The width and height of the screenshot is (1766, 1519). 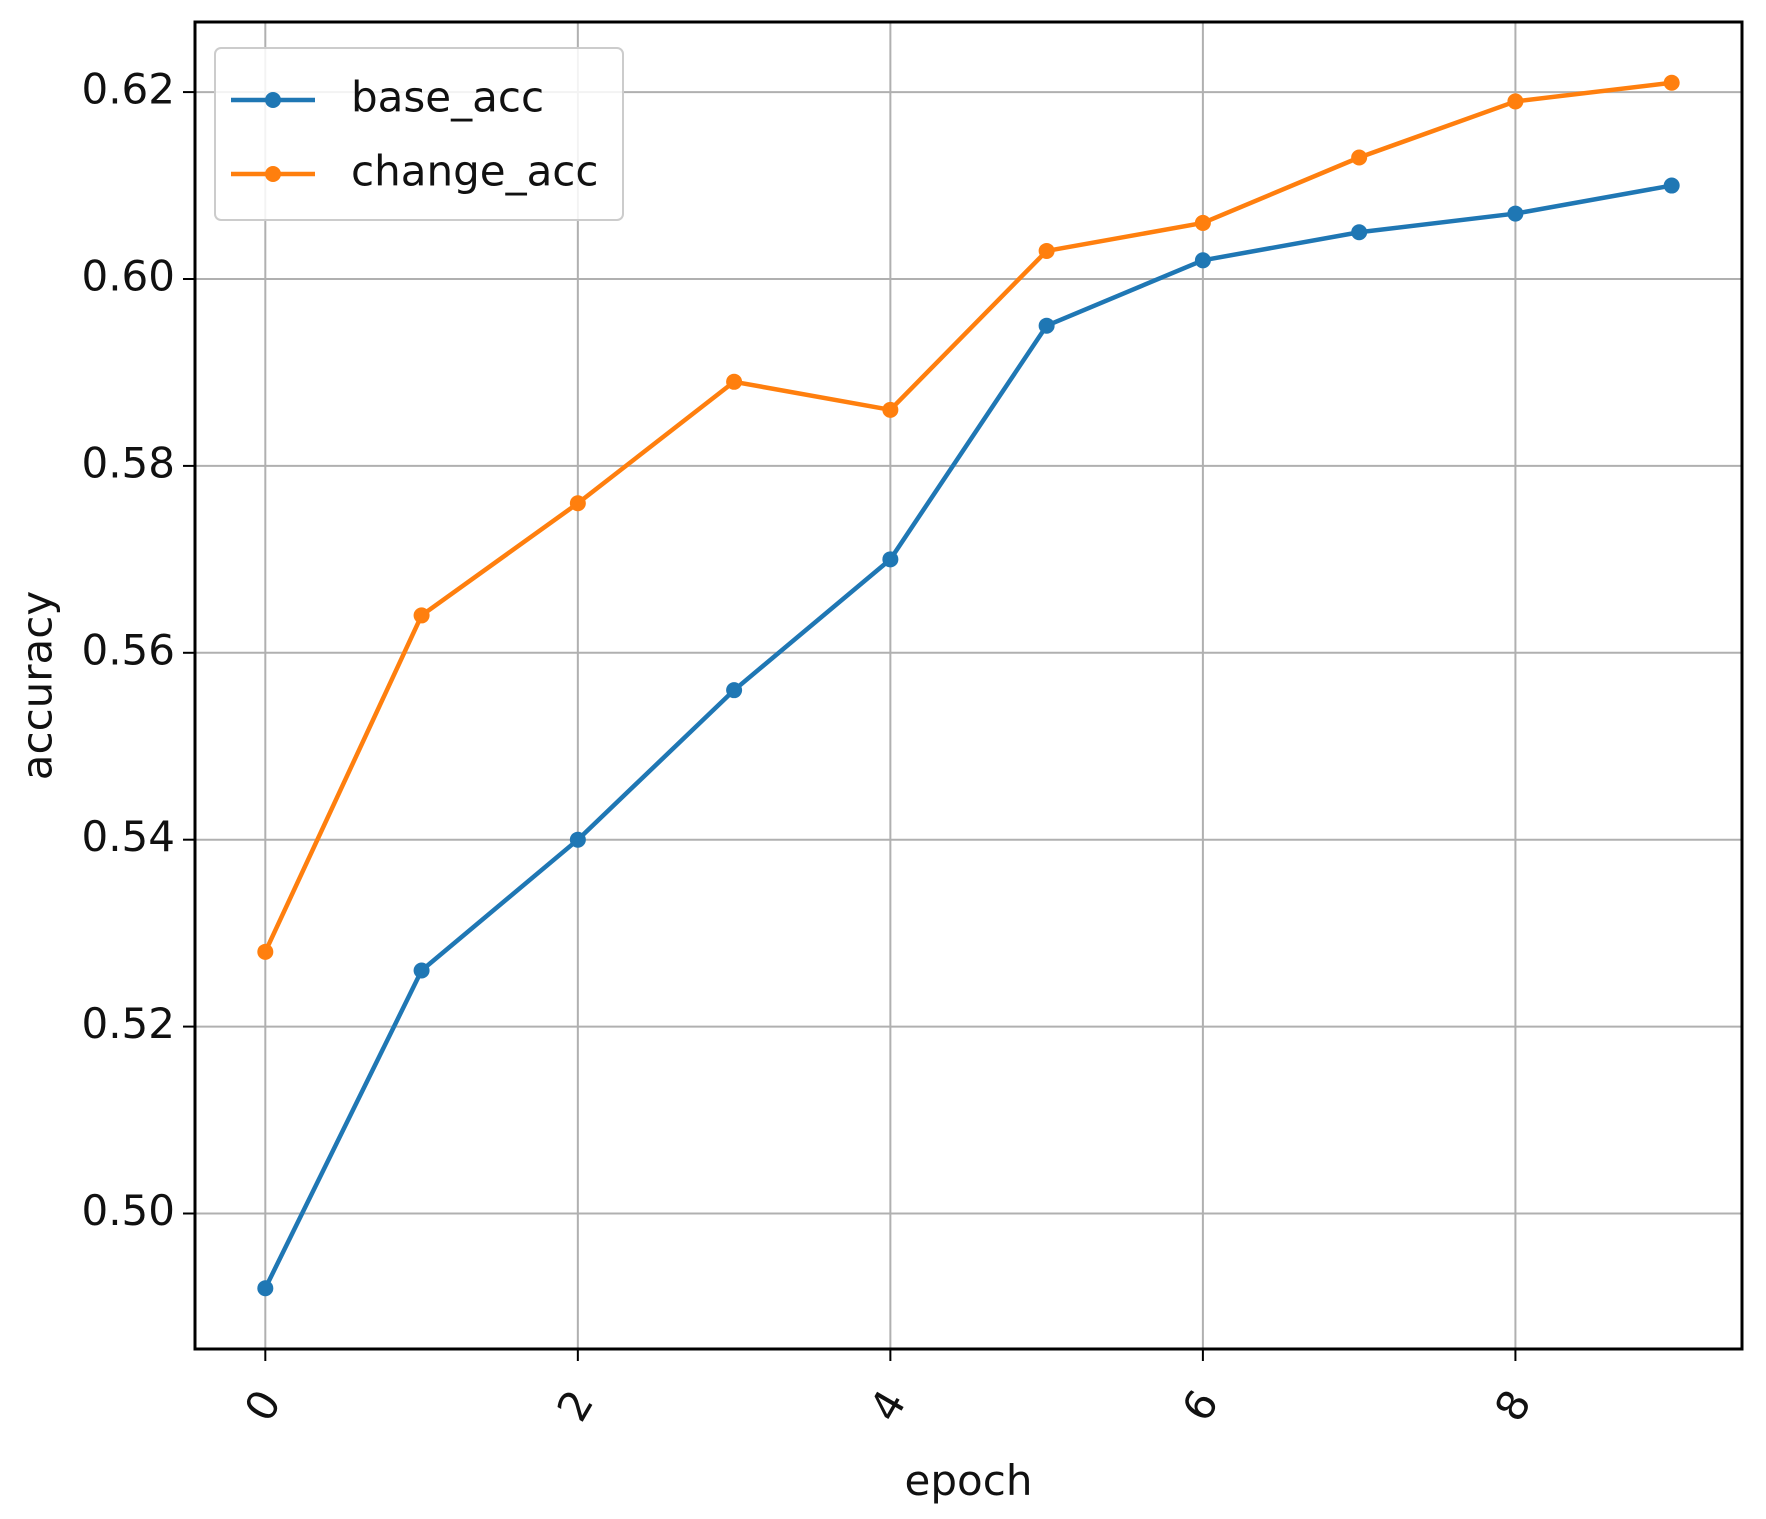 I want to click on legend-entry-change-acc: change_acc, so click(x=415, y=171).